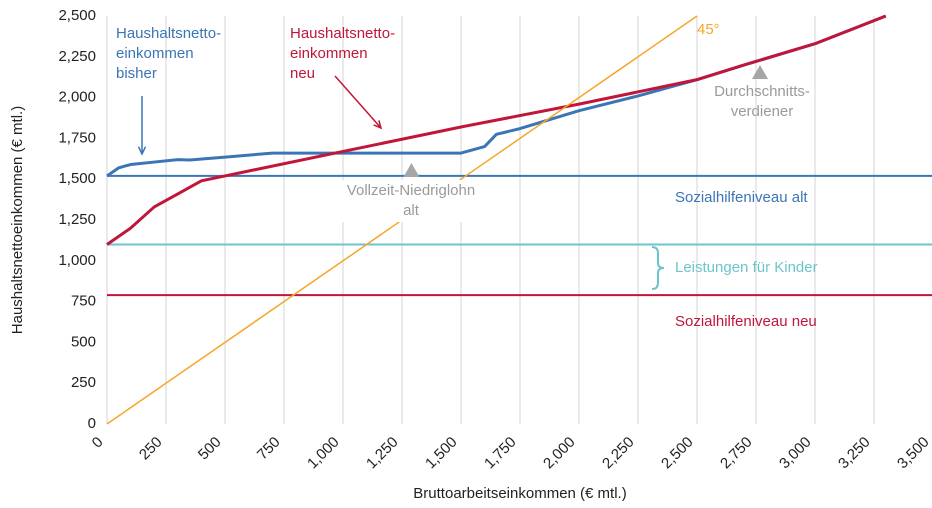  Describe the element at coordinates (559, 453) in the screenshot. I see `x-tick-label: 2,000` at that location.